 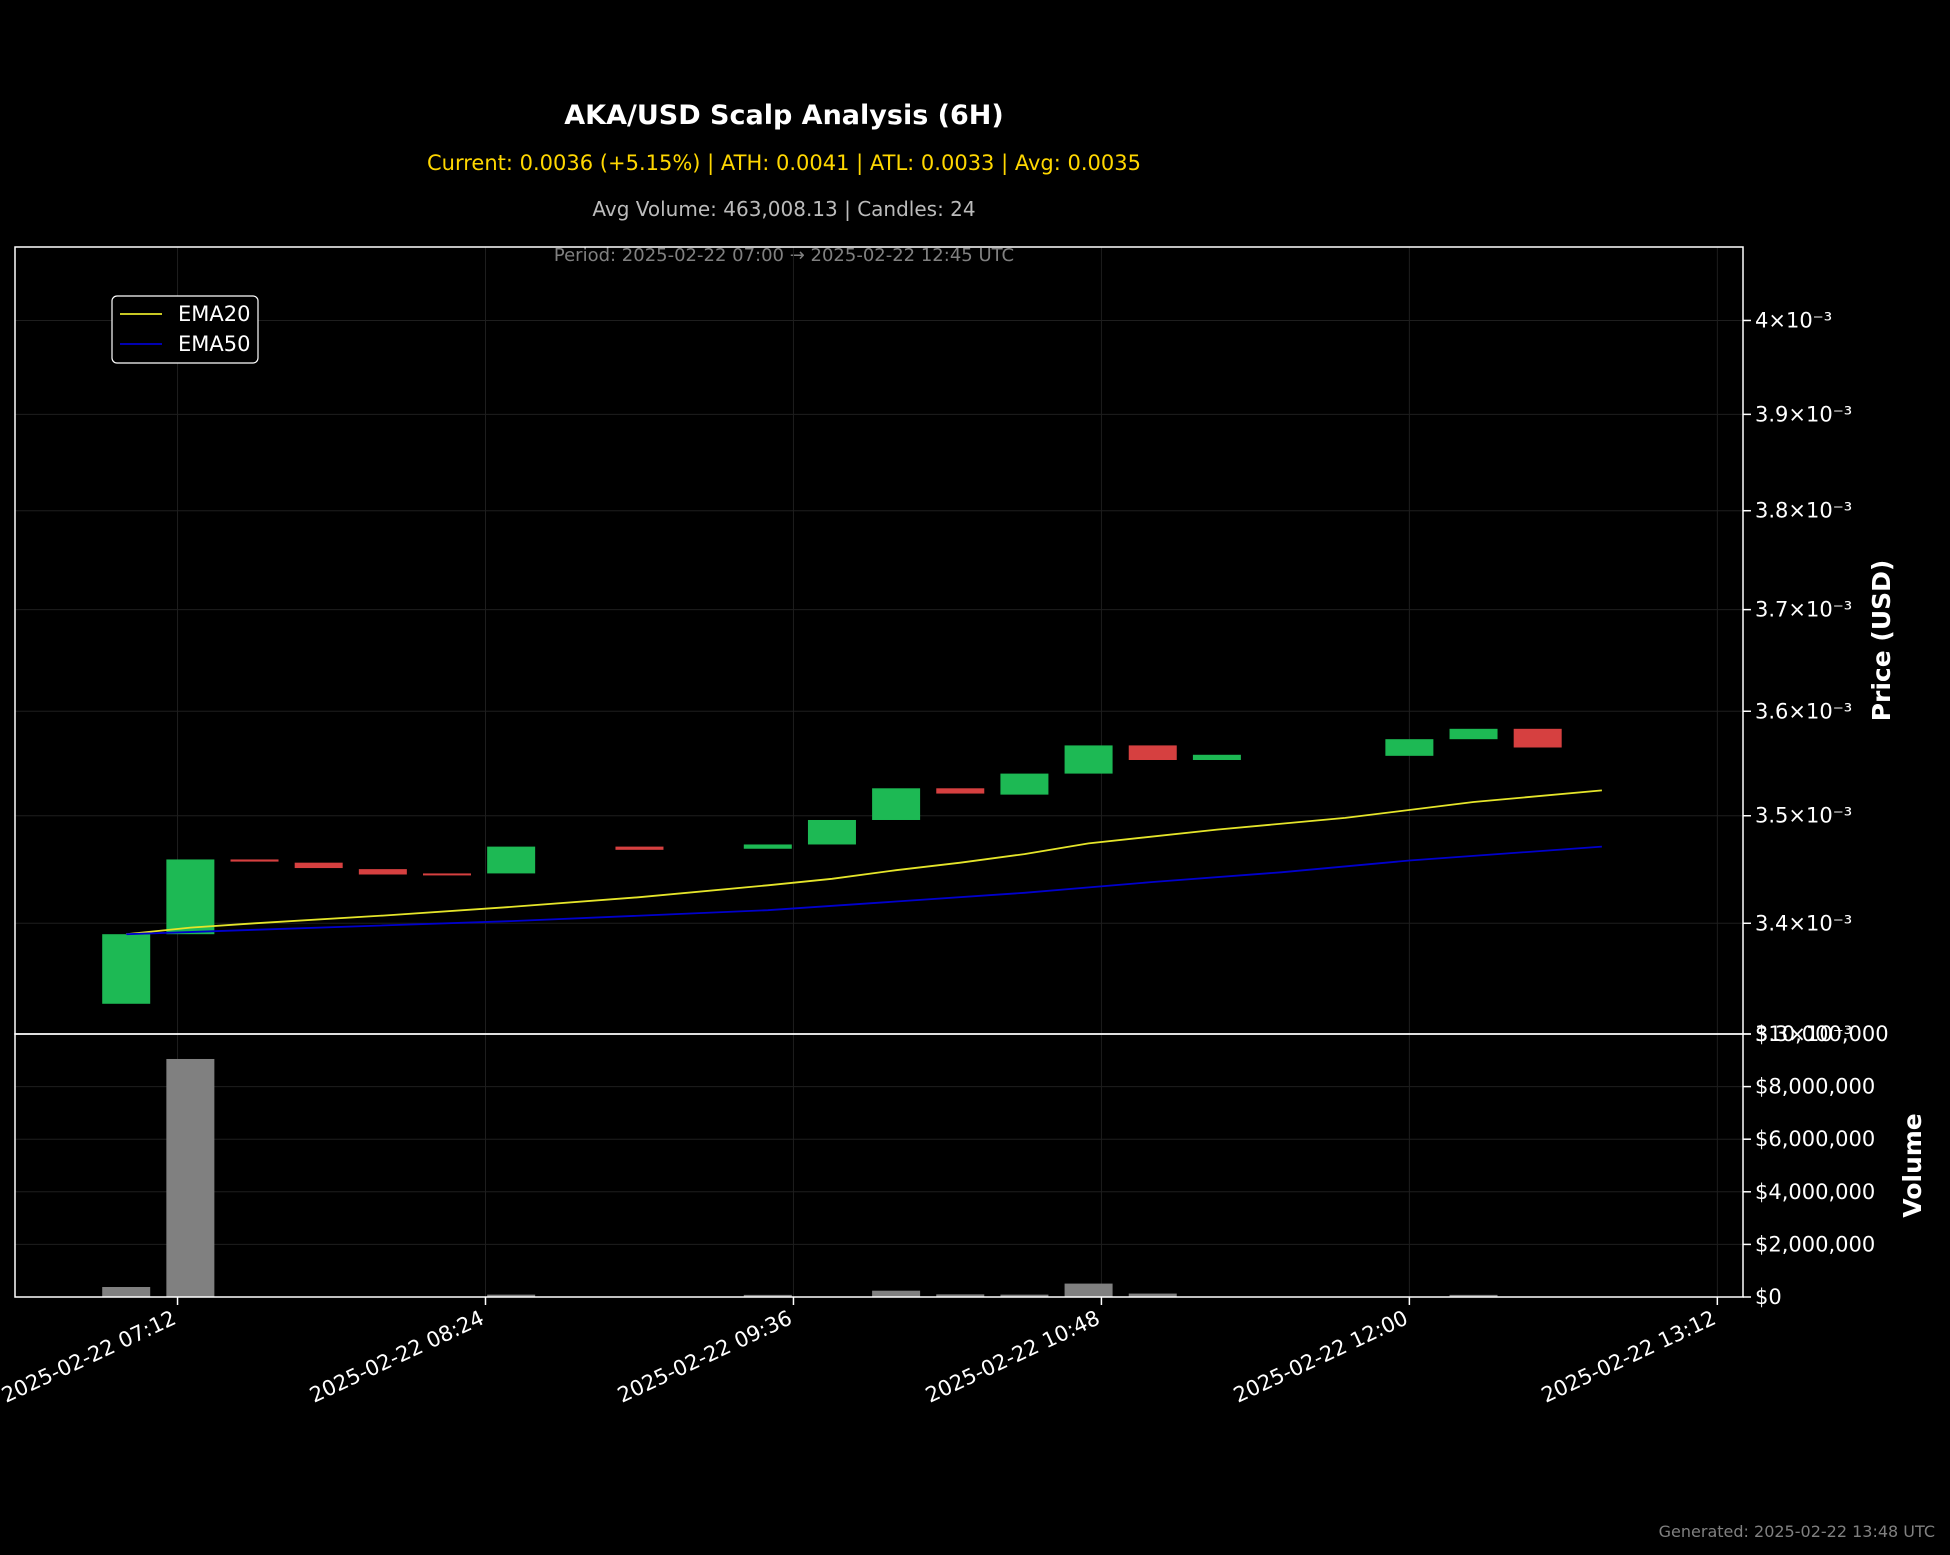 I want to click on volume-tick-label: $6,000,000, so click(x=1815, y=1139).